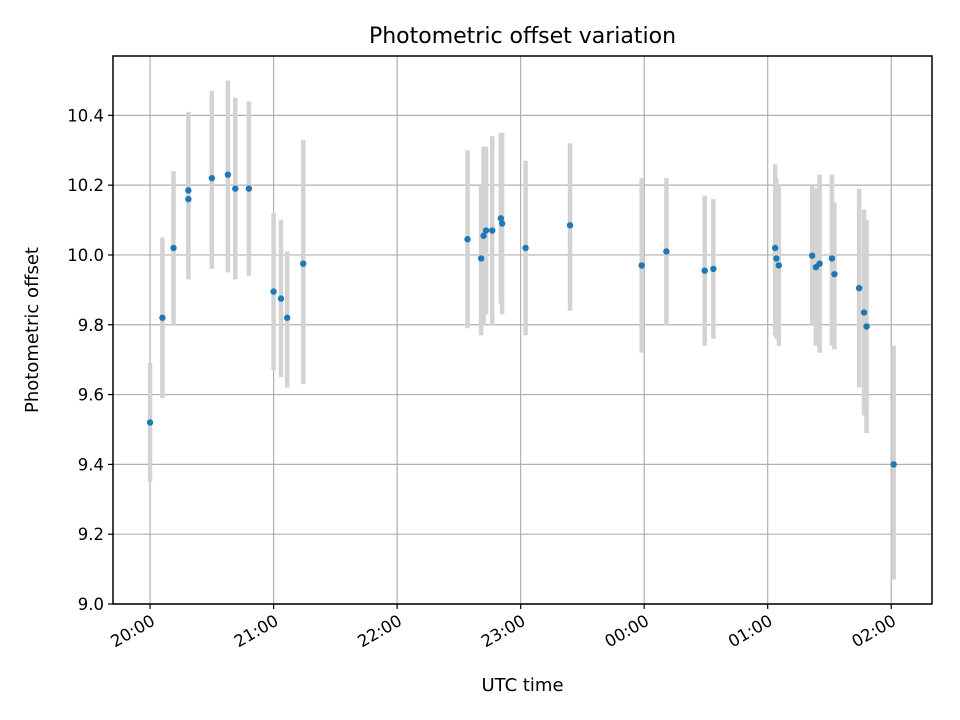 The height and width of the screenshot is (720, 960). I want to click on y-tick-label: 10.4, so click(85, 115).